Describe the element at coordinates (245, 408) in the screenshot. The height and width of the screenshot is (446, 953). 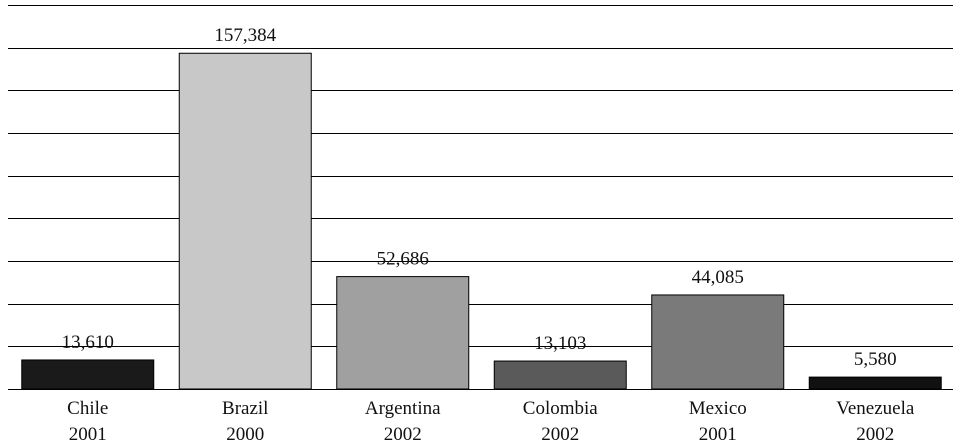
I see `category-label: Brazil` at that location.